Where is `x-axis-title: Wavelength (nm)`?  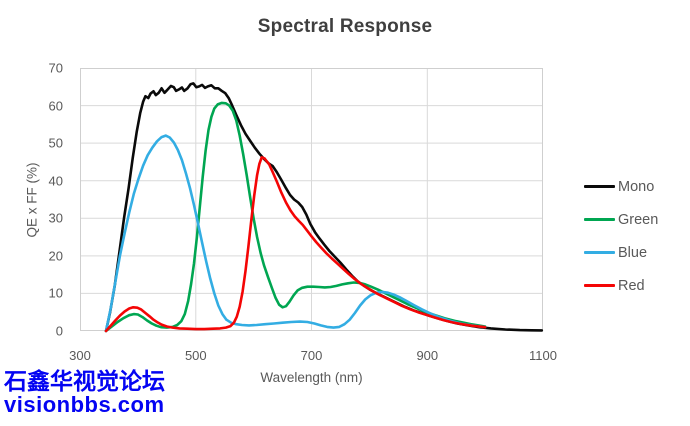 x-axis-title: Wavelength (nm) is located at coordinates (311, 377).